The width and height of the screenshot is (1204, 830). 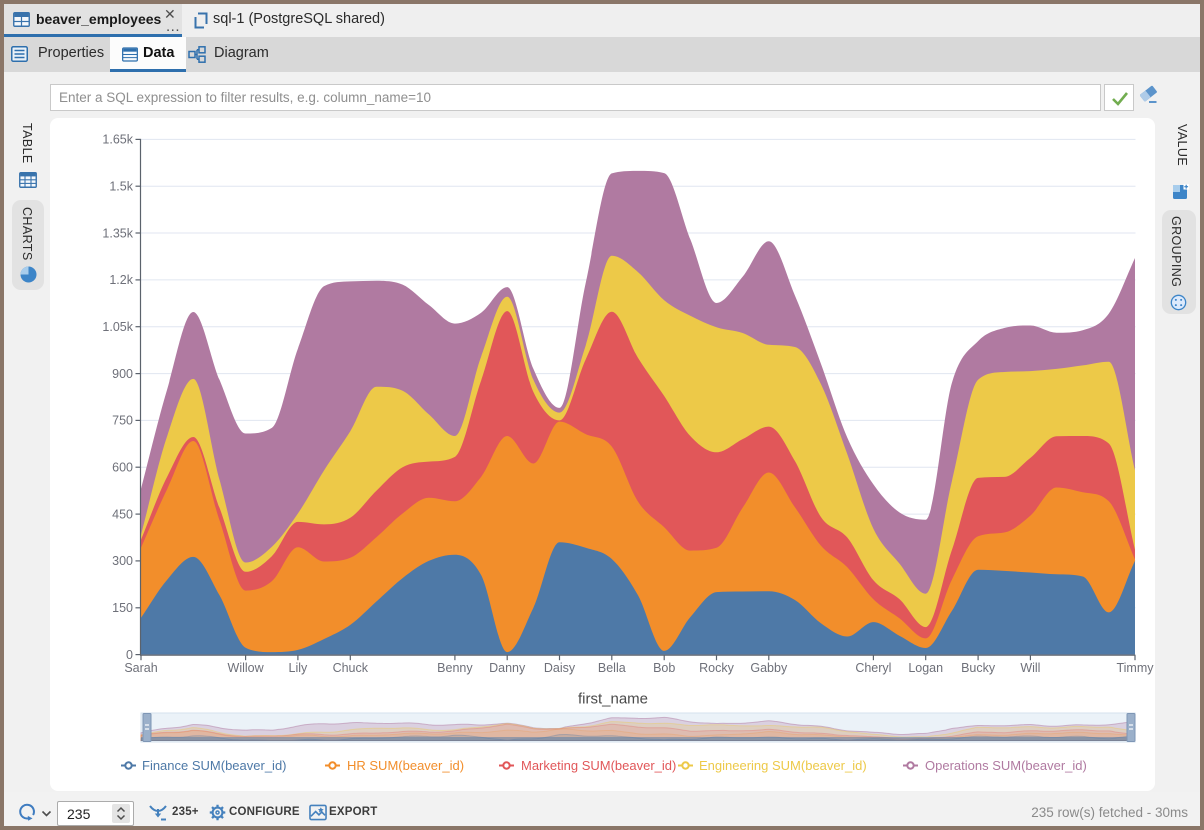 I want to click on svg-text: Logan, so click(x=925, y=668).